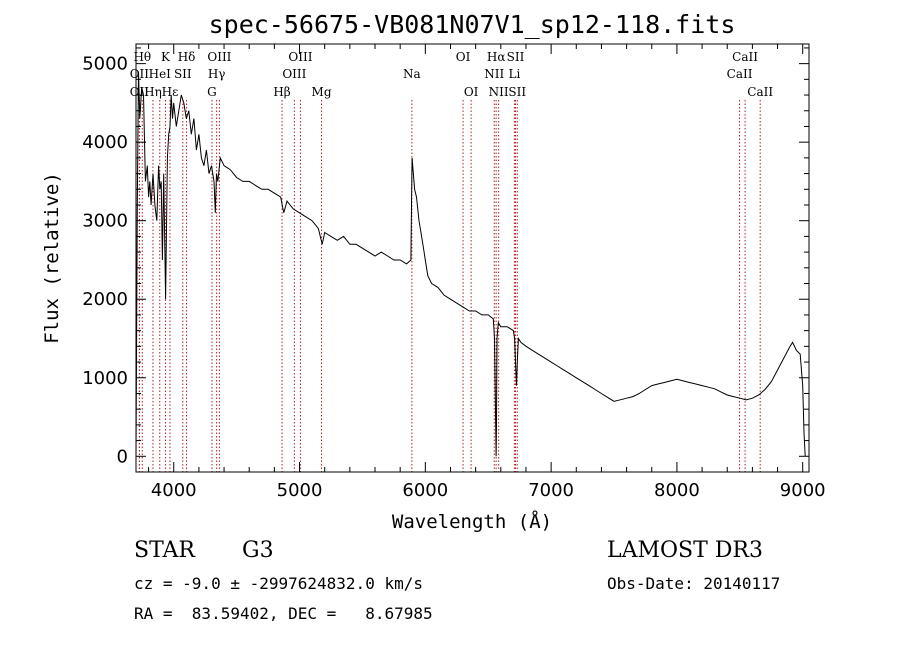 The width and height of the screenshot is (900, 649). I want to click on y-tick-label: 2000, so click(105, 299).